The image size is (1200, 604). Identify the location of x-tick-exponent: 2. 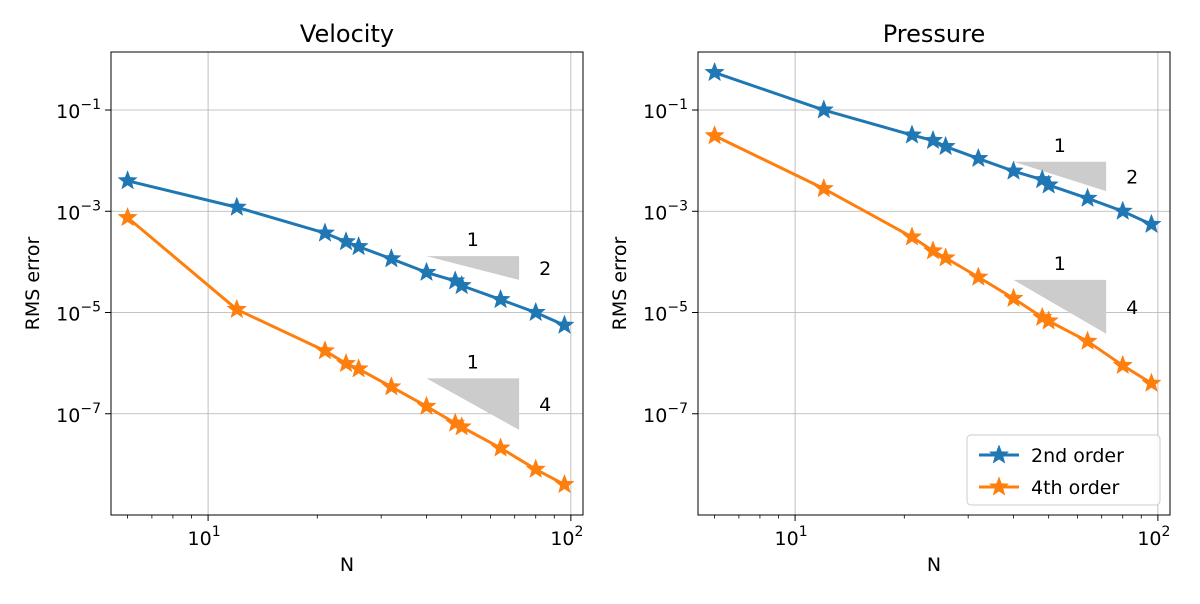
(1166, 532).